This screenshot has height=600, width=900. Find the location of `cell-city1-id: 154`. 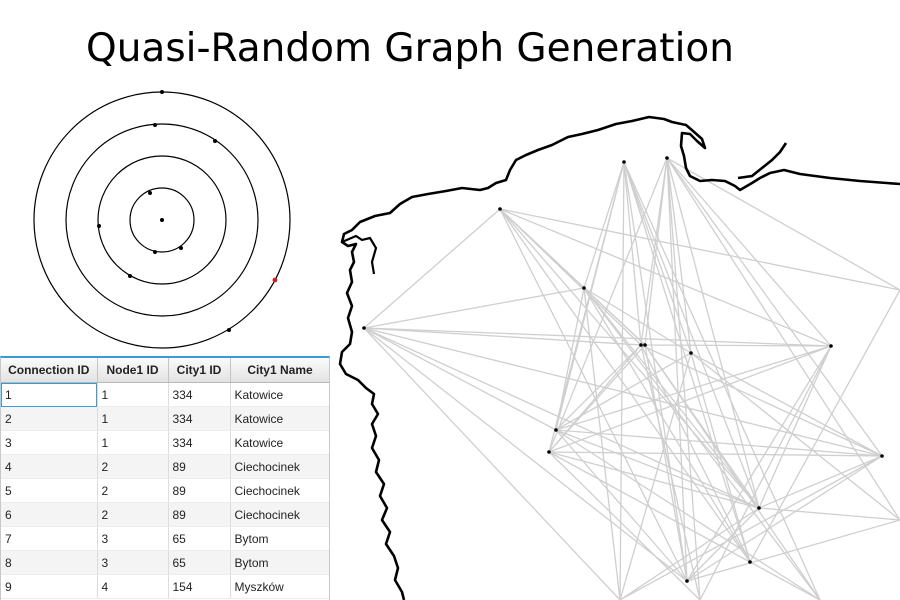

cell-city1-id: 154 is located at coordinates (199, 586).